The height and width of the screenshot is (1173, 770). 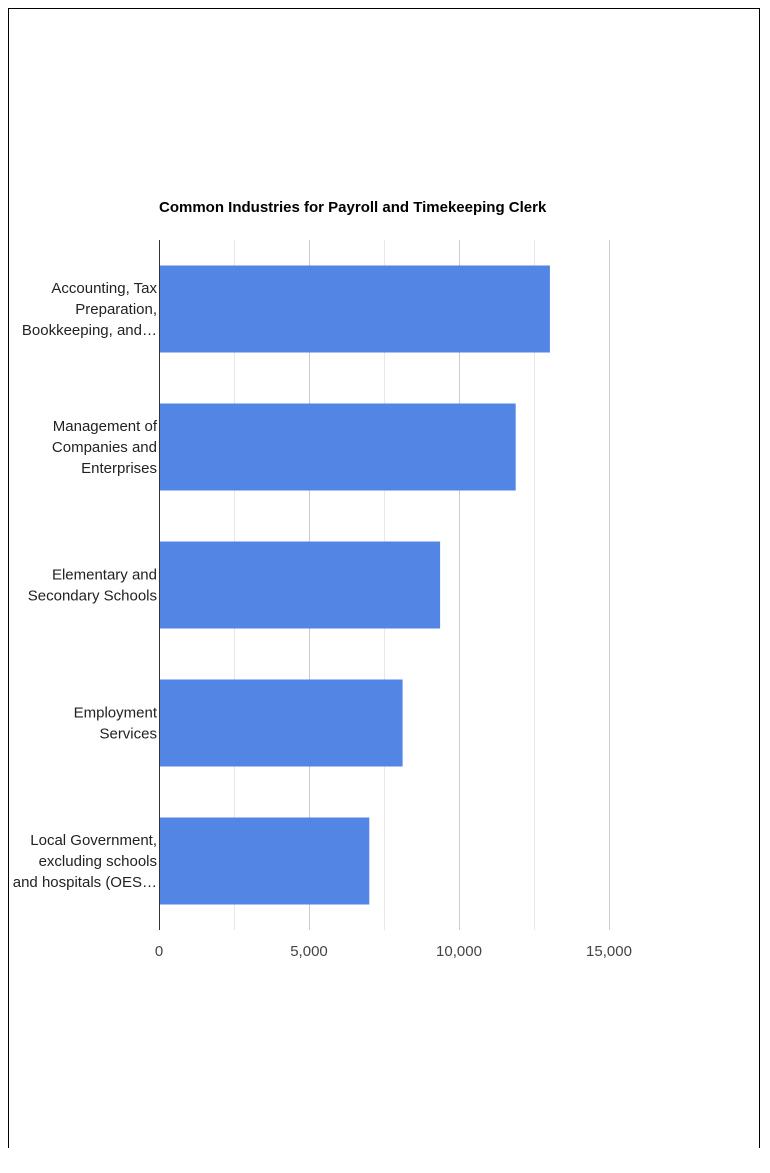 What do you see at coordinates (116, 724) in the screenshot?
I see `category-label: Employment Services` at bounding box center [116, 724].